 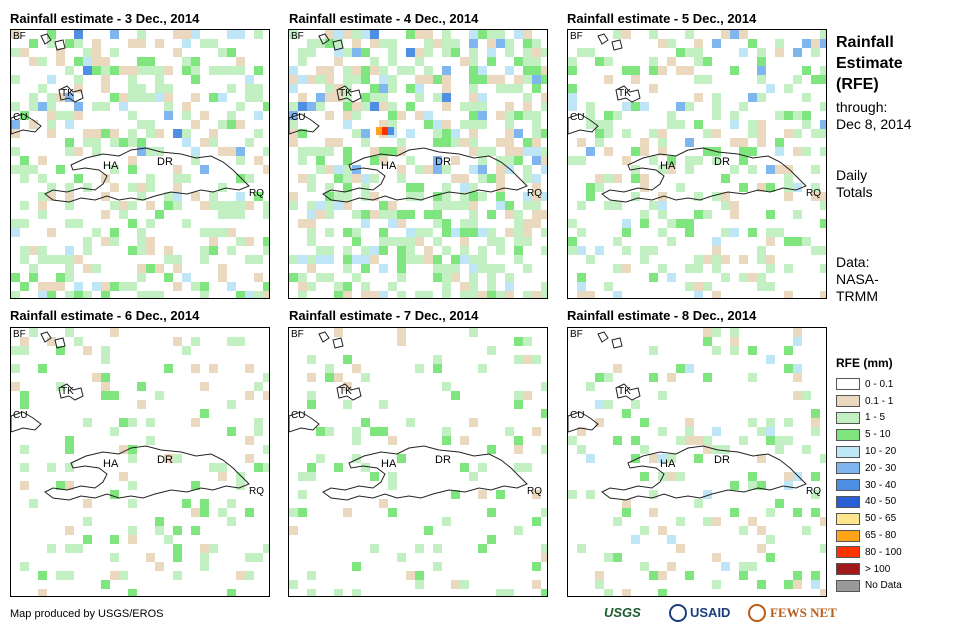 What do you see at coordinates (345, 93) in the screenshot?
I see `map-label-tk: TK` at bounding box center [345, 93].